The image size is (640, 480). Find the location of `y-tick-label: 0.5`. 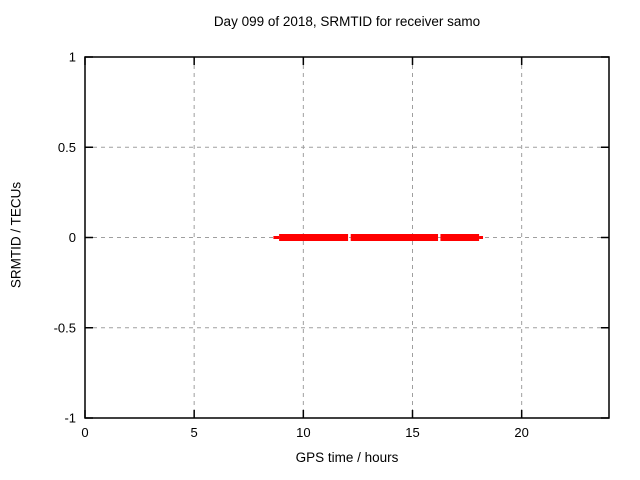

y-tick-label: 0.5 is located at coordinates (67, 147).